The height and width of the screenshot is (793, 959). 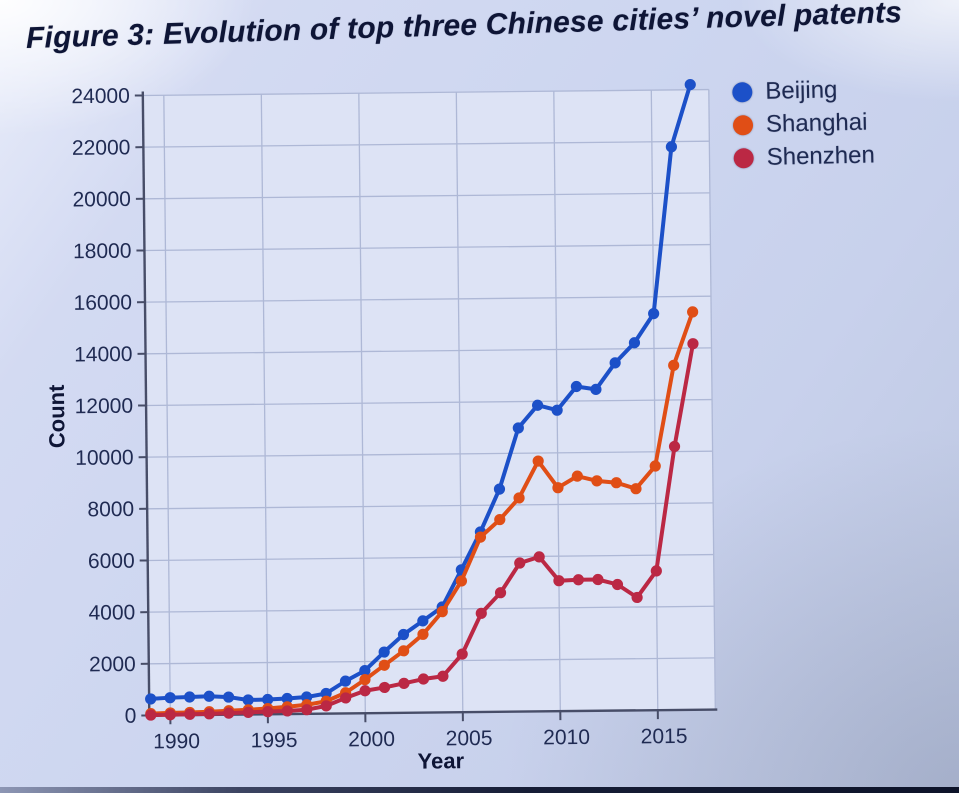 I want to click on x-axis-title: Year, so click(x=440, y=760).